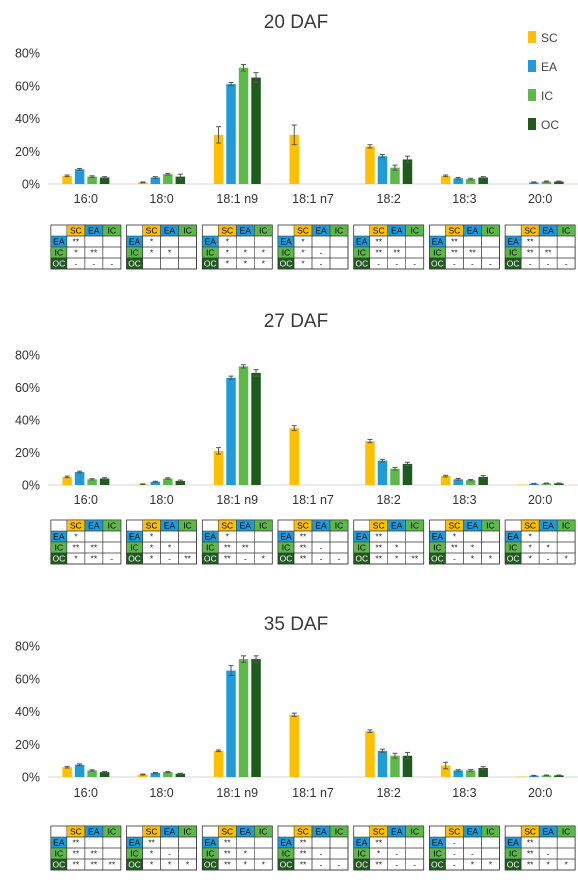 The width and height of the screenshot is (578, 880). Describe the element at coordinates (27, 152) in the screenshot. I see `y-tick-label: 20%` at that location.